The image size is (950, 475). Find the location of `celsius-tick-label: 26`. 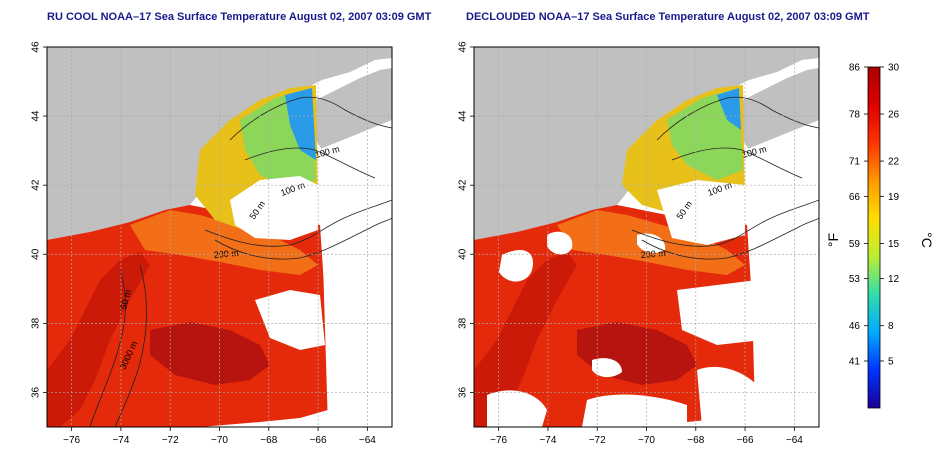

celsius-tick-label: 26 is located at coordinates (894, 115).